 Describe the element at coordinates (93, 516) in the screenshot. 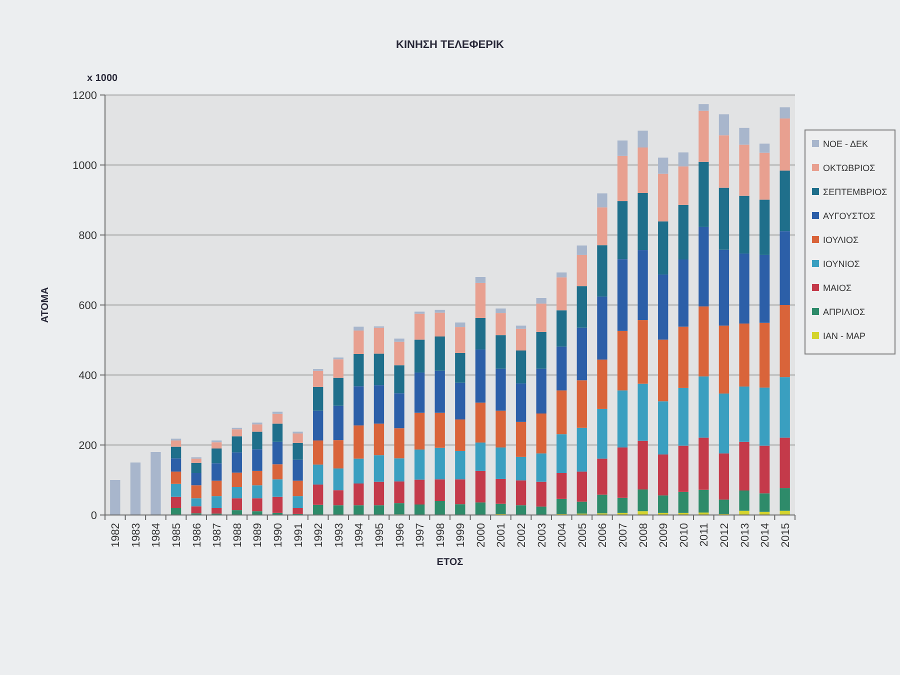

I see `y-tick-label: 0` at that location.